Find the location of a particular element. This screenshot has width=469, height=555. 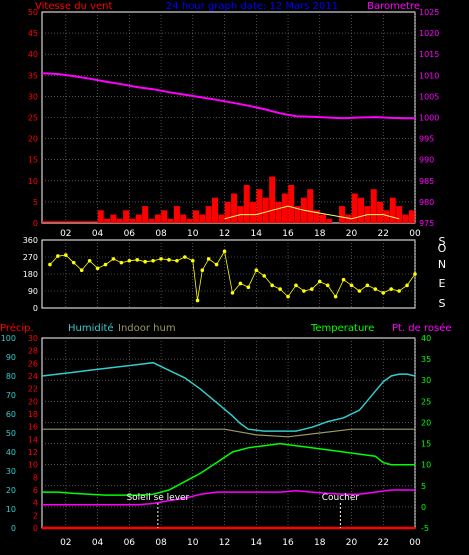

direction-axis-ticks: 0 90 180 270 360 is located at coordinates (30, 274).